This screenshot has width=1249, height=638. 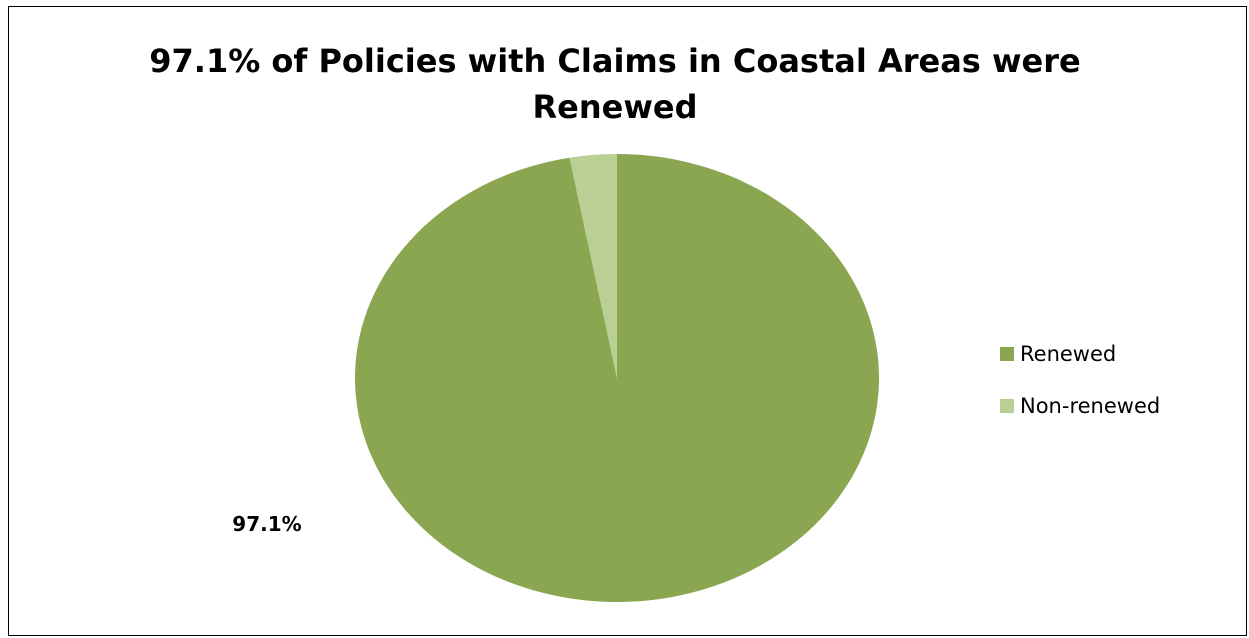 What do you see at coordinates (1090, 406) in the screenshot?
I see `legend-label-non-renewed: Non-renewed` at bounding box center [1090, 406].